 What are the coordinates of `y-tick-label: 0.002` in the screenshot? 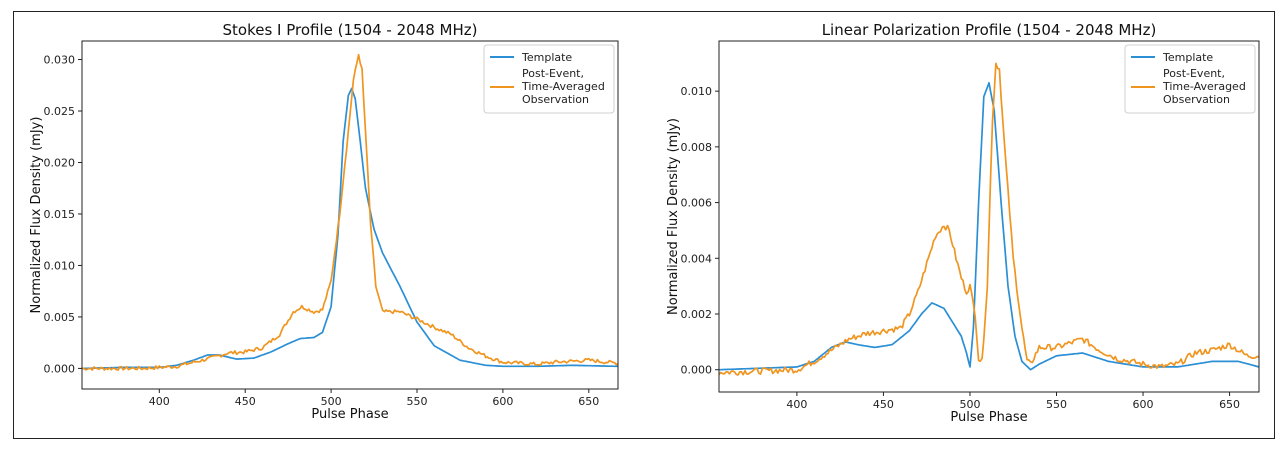 It's located at (697, 314).